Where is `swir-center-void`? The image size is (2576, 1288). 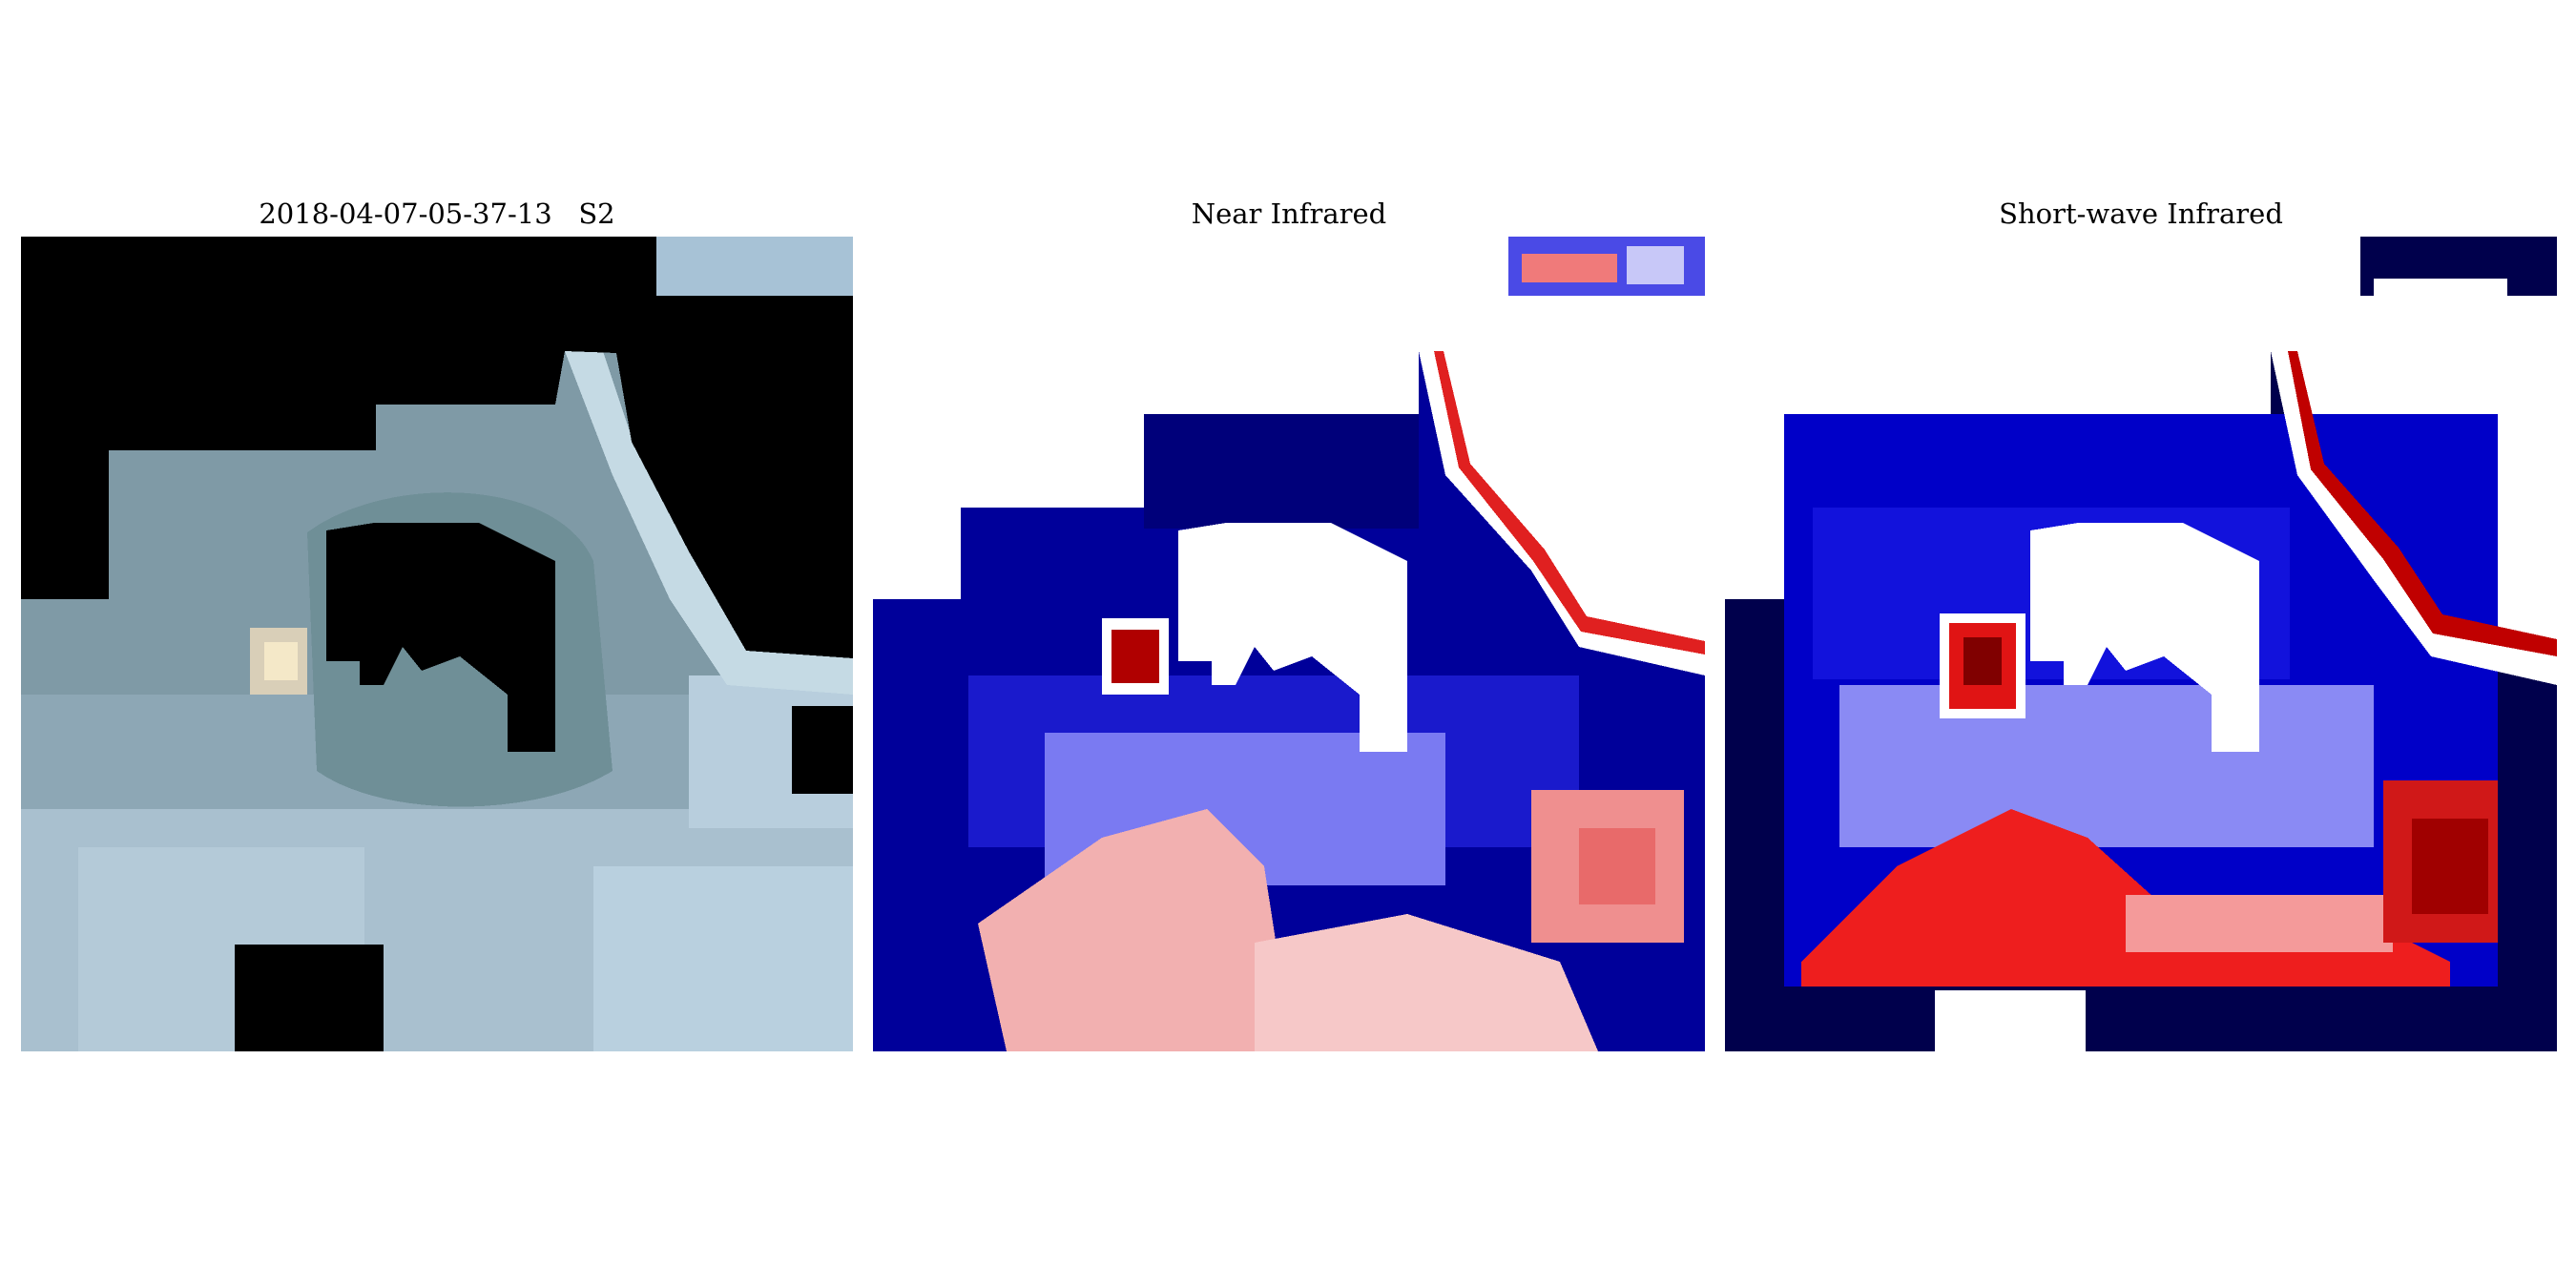
swir-center-void is located at coordinates (2144, 637).